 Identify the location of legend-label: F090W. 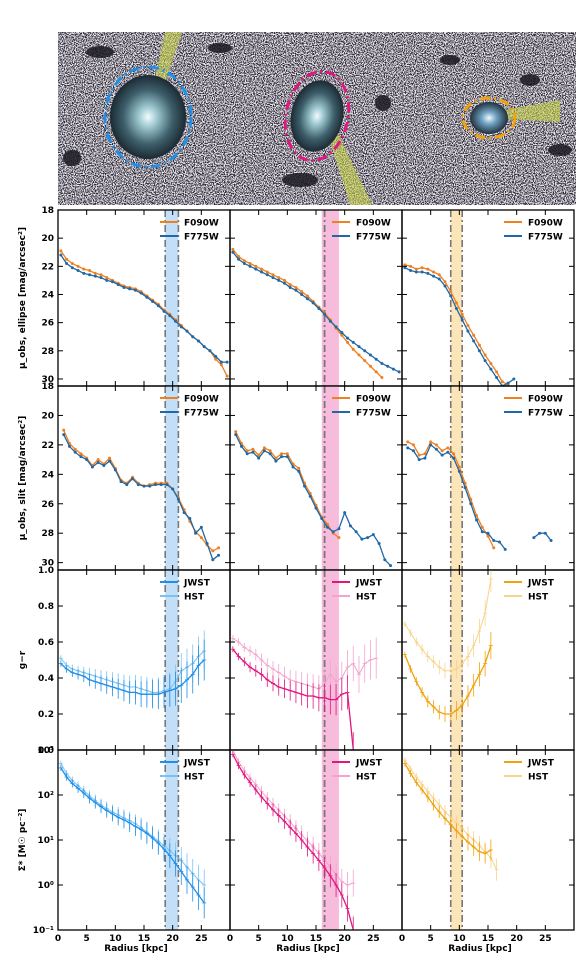
(201, 400).